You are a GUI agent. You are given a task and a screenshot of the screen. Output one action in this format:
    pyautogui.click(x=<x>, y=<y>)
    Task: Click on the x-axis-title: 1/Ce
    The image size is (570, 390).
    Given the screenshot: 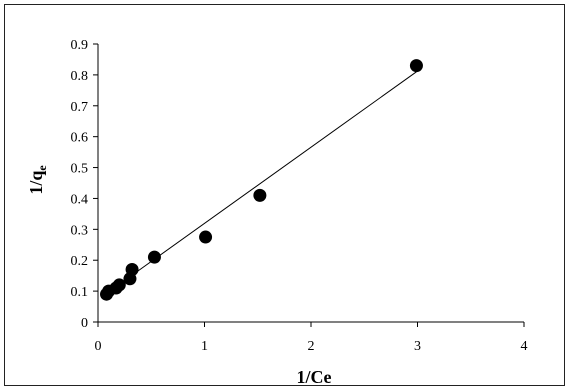 What is the action you would take?
    pyautogui.click(x=314, y=377)
    